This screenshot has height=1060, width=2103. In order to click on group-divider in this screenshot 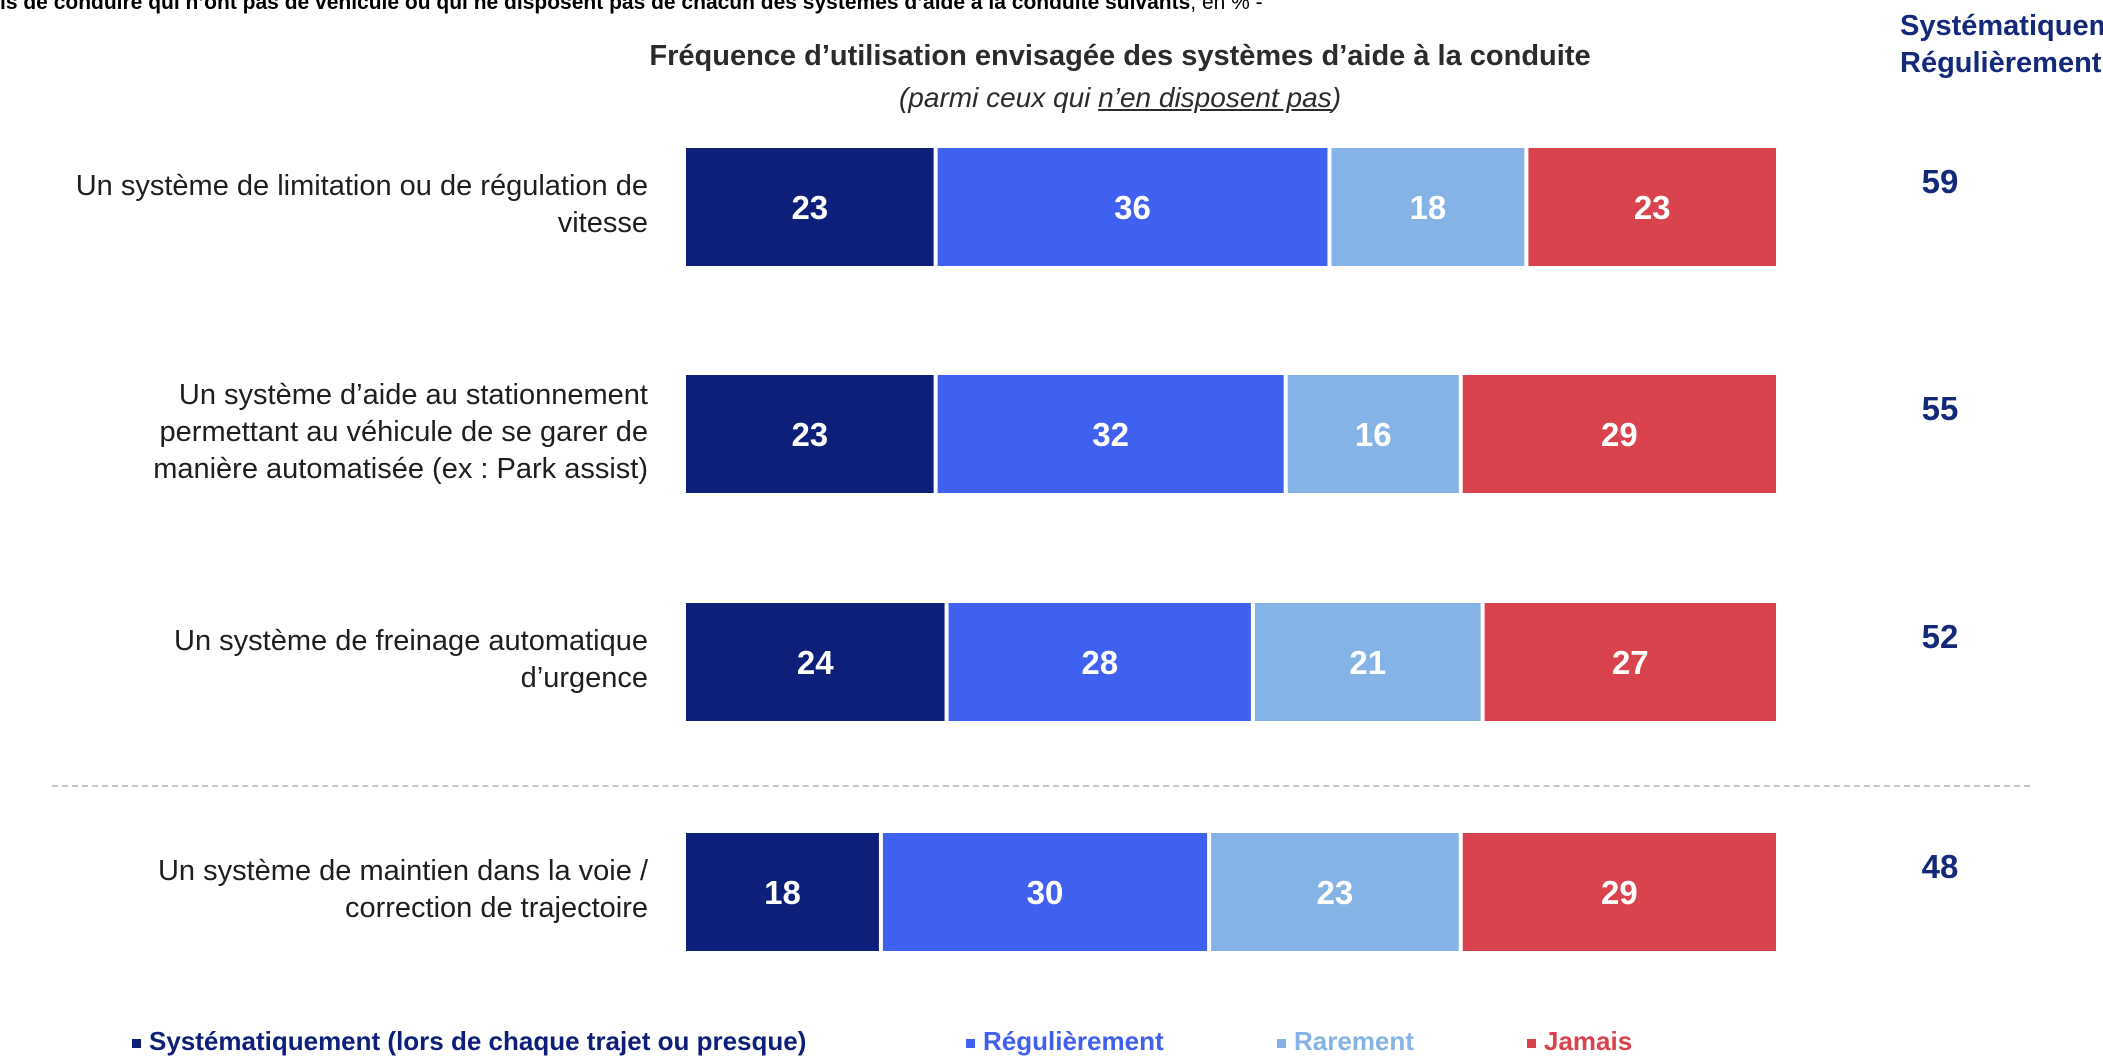, I will do `click(1041, 786)`.